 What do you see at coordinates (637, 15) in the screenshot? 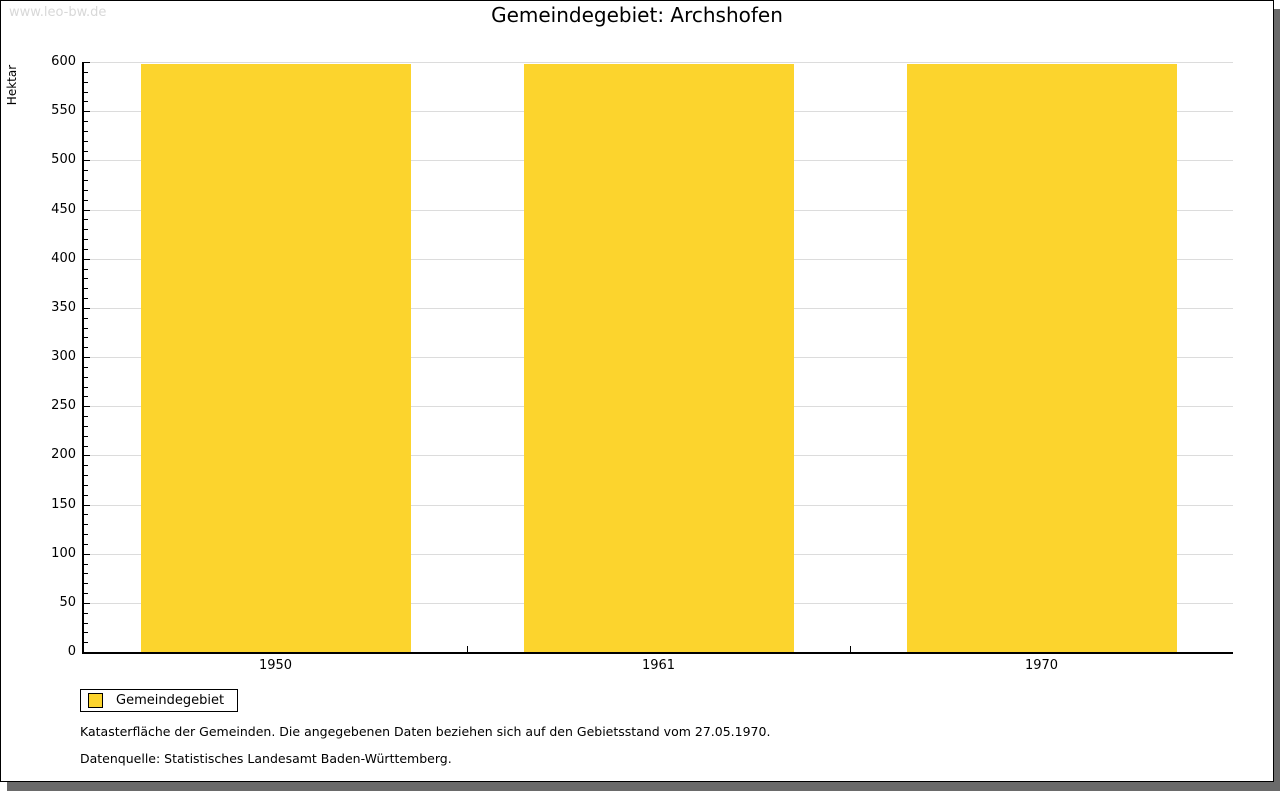
I see `chart-title: Gemeindegebiet: Archshofen` at bounding box center [637, 15].